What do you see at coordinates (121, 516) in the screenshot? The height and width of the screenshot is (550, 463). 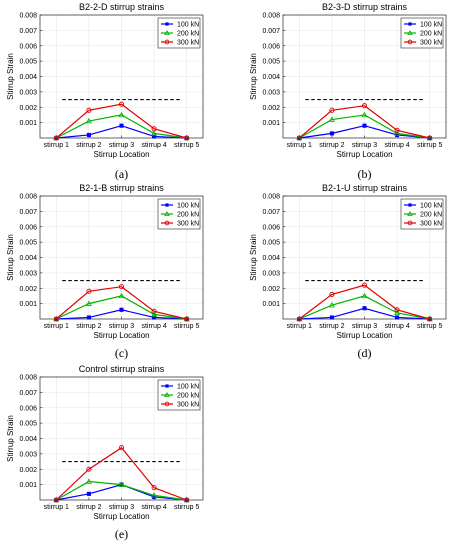 I see `x-axis-label: Stirrup Location` at bounding box center [121, 516].